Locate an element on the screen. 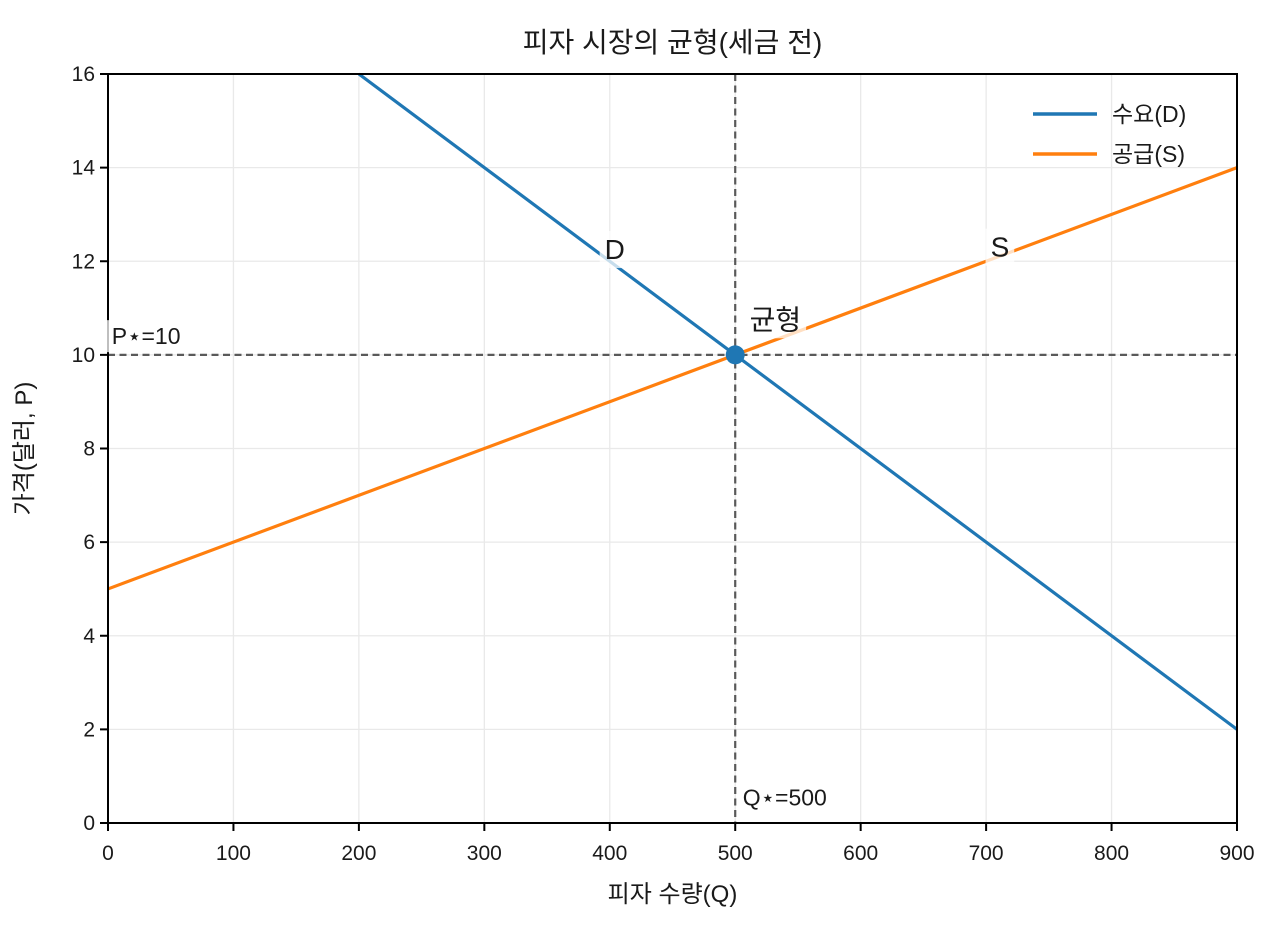 This screenshot has height=929, width=1280. equilibrium-point-marker is located at coordinates (735, 355).